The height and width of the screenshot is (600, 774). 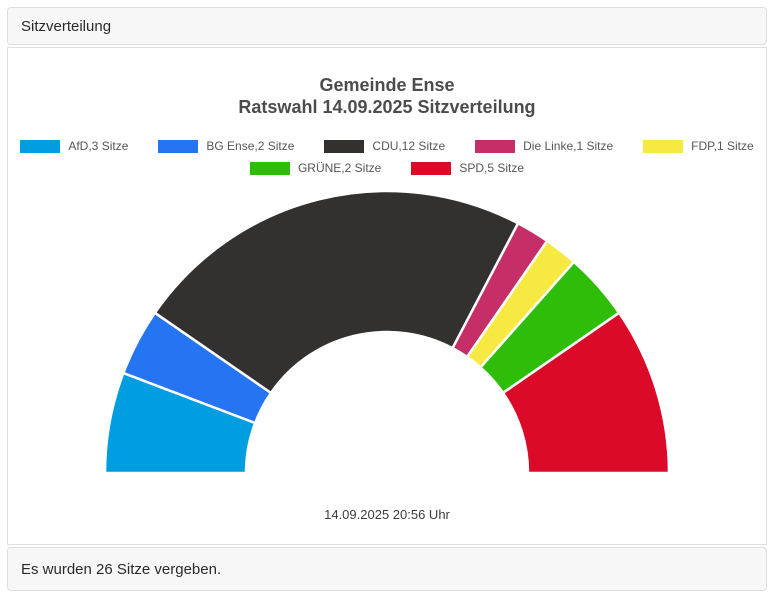 What do you see at coordinates (98, 146) in the screenshot?
I see `legend-label-afd: AfD,3 Sitze` at bounding box center [98, 146].